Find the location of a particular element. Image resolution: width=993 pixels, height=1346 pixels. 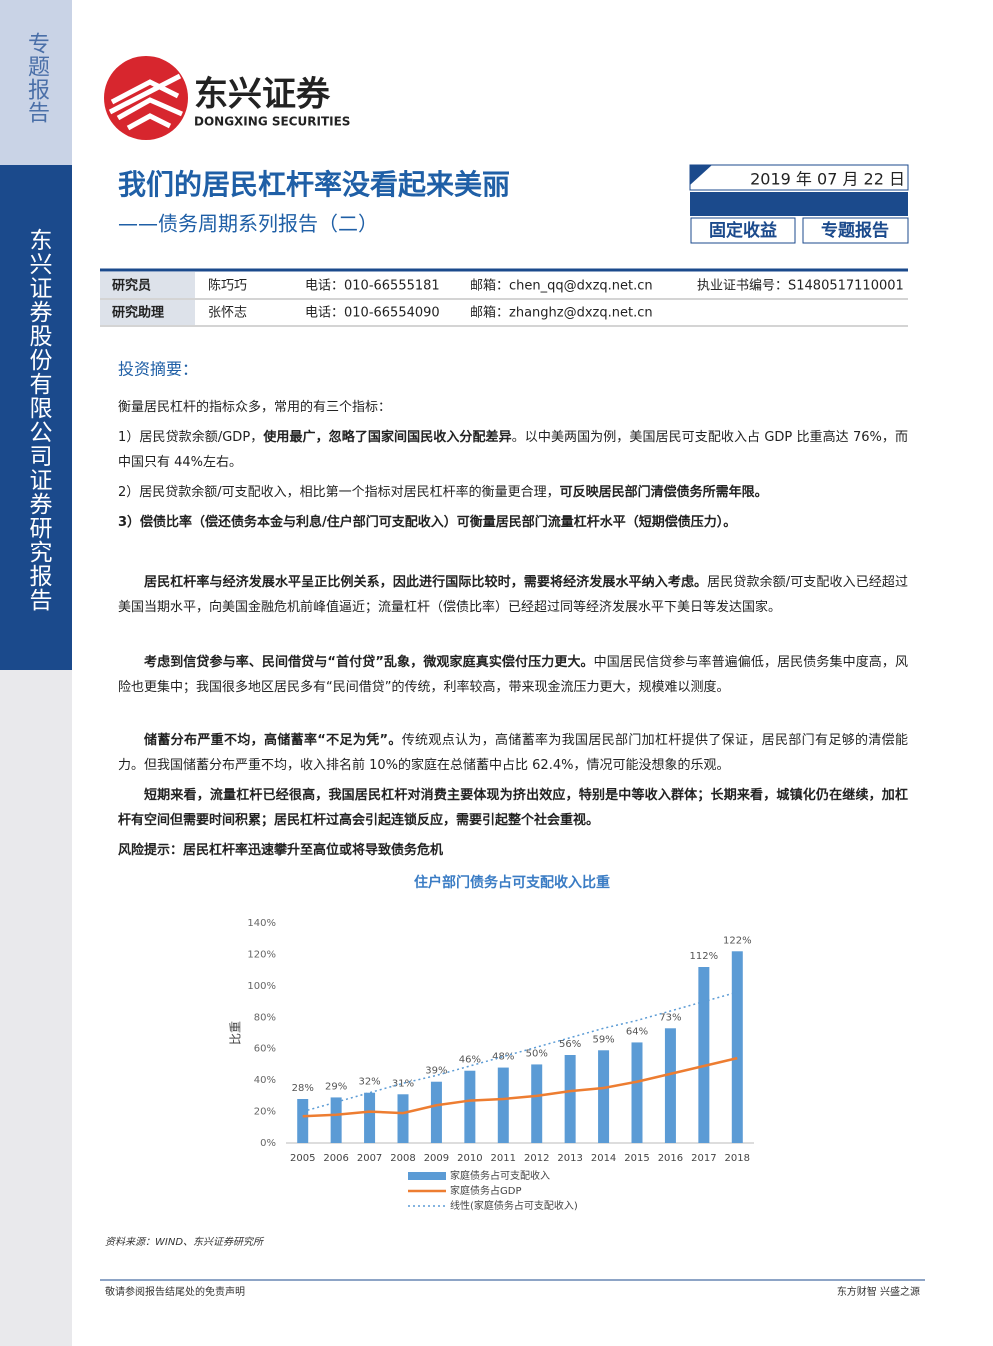

value-label: 28% is located at coordinates (303, 1088).